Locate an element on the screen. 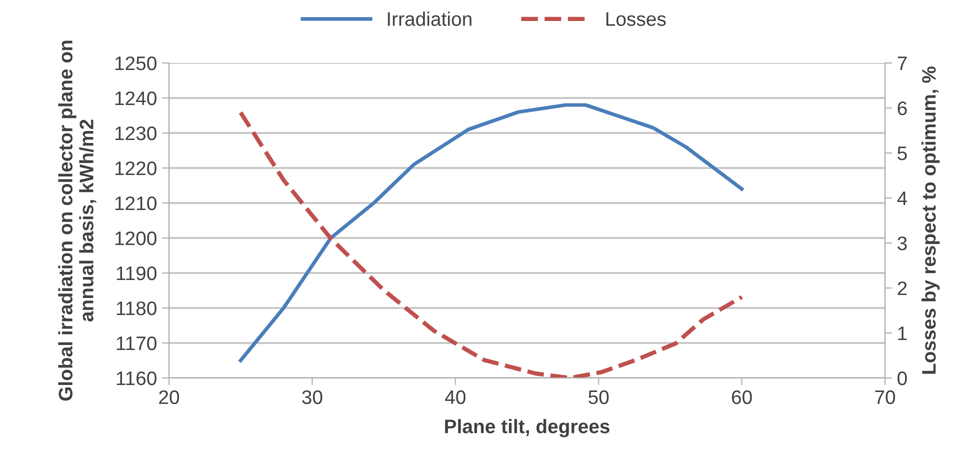 This screenshot has height=456, width=969. y2-tick-label: 3 is located at coordinates (902, 243).